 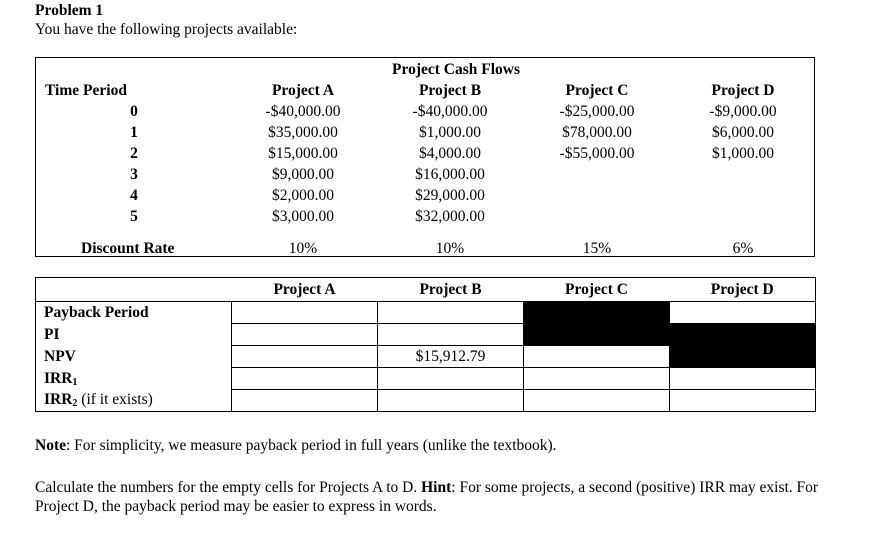 I want to click on results-header-row: Project A Project B Project C Project D, so click(x=425, y=289).